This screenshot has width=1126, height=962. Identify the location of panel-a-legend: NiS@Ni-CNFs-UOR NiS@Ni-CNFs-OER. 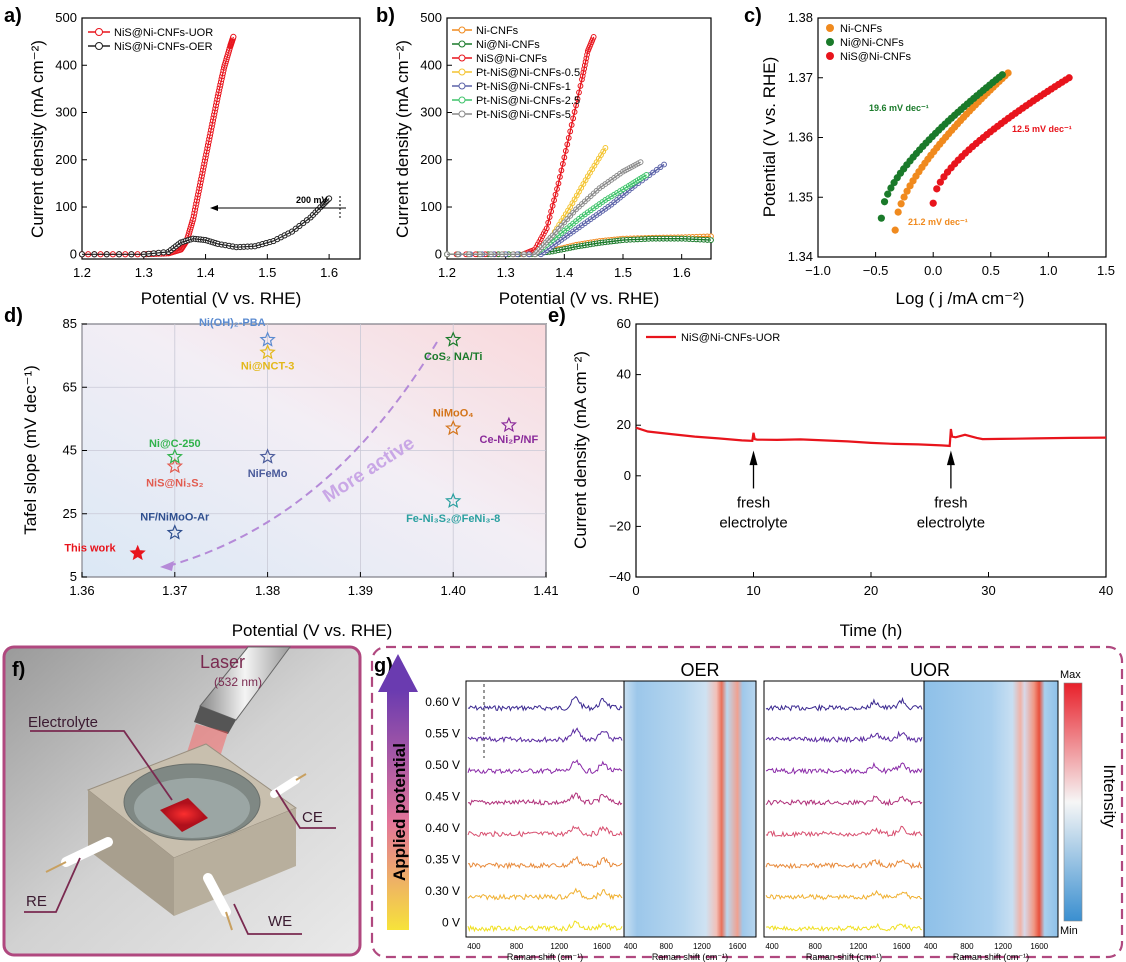
(150, 40).